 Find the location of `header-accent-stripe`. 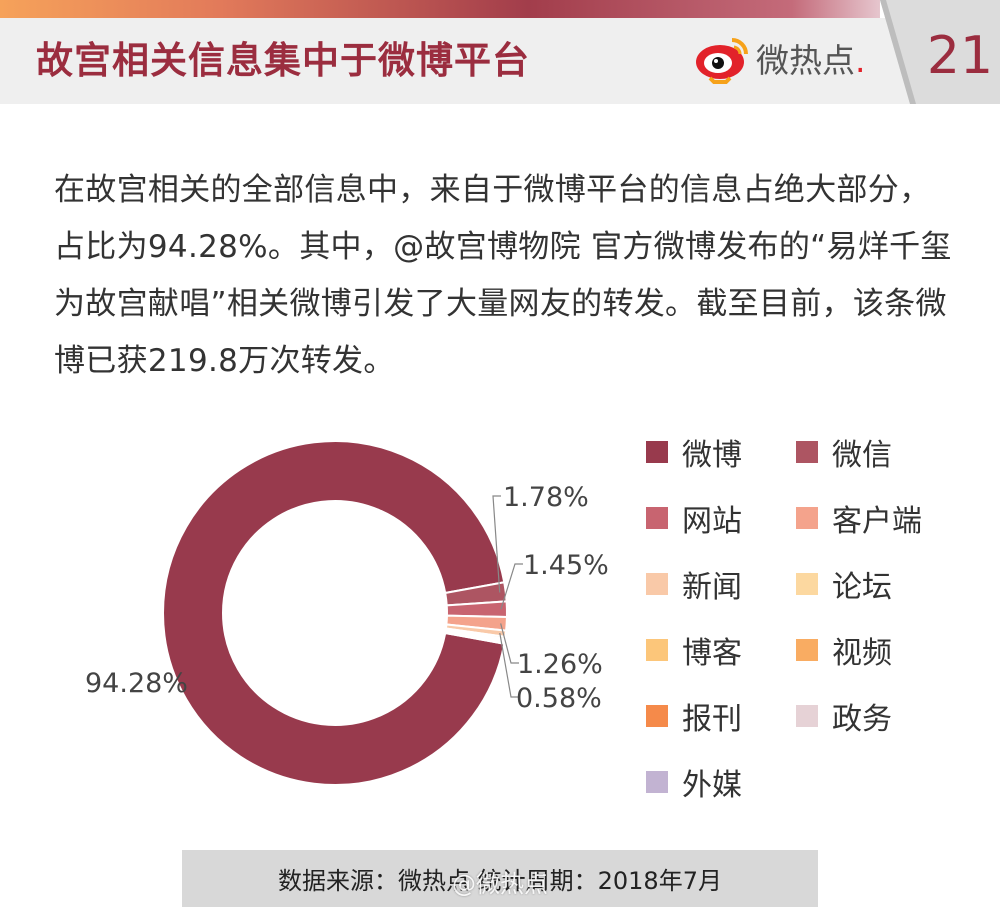

header-accent-stripe is located at coordinates (440, 9).